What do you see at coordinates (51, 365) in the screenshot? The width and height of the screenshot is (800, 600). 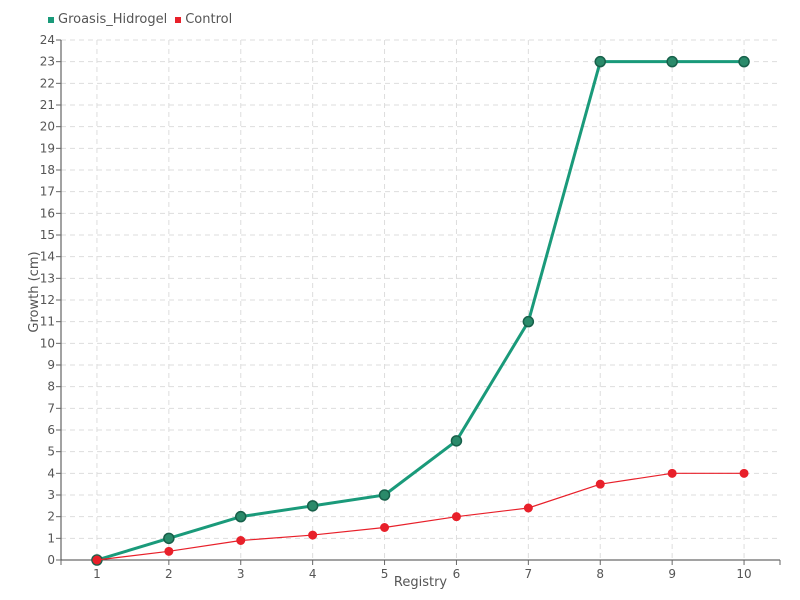 I see `y-tick-label: 9` at bounding box center [51, 365].